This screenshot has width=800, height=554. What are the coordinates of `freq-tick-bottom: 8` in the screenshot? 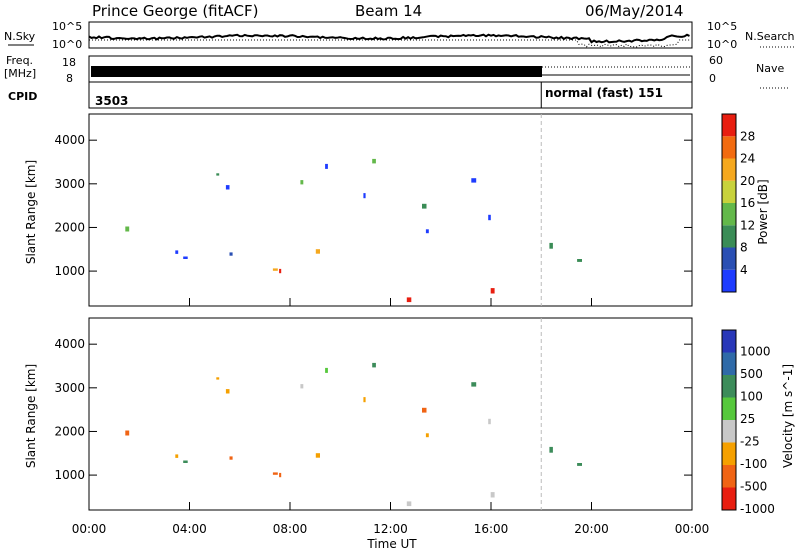 It's located at (69, 78).